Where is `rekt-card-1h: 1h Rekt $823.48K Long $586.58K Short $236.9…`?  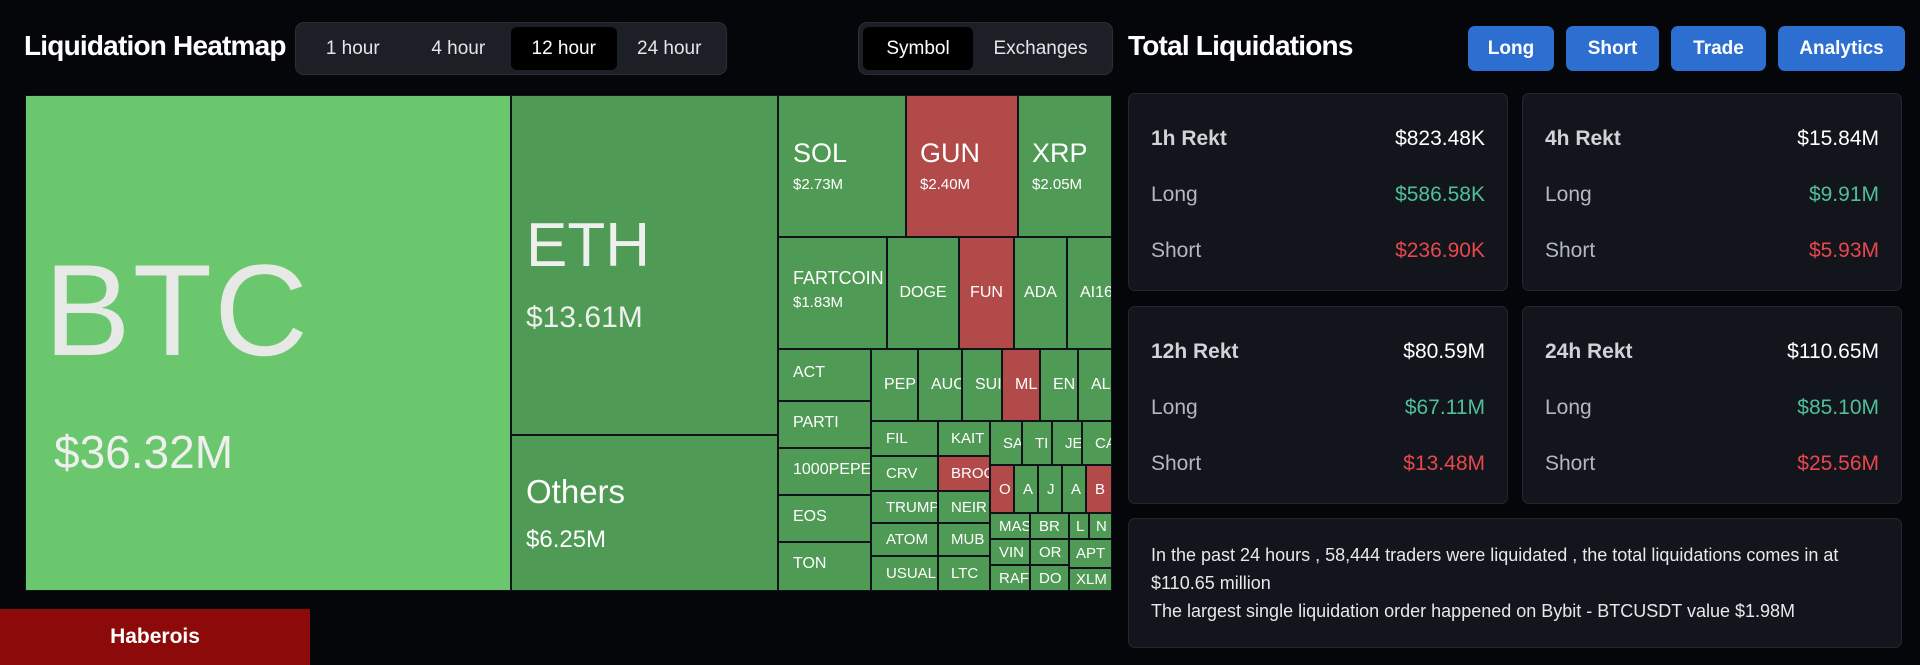
rekt-card-1h: 1h Rekt $823.48K Long $586.58K Short $236.9… is located at coordinates (1318, 192).